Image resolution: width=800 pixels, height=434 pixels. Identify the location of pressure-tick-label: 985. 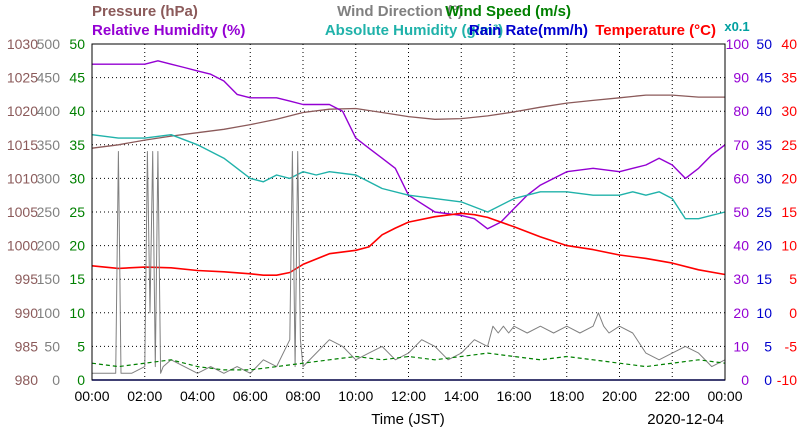
(27, 346).